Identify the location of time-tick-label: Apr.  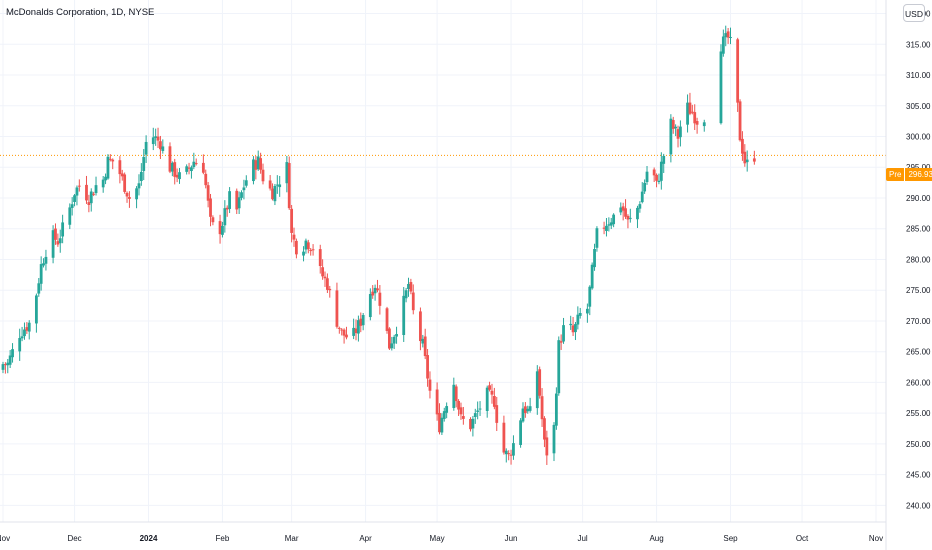
(365, 538).